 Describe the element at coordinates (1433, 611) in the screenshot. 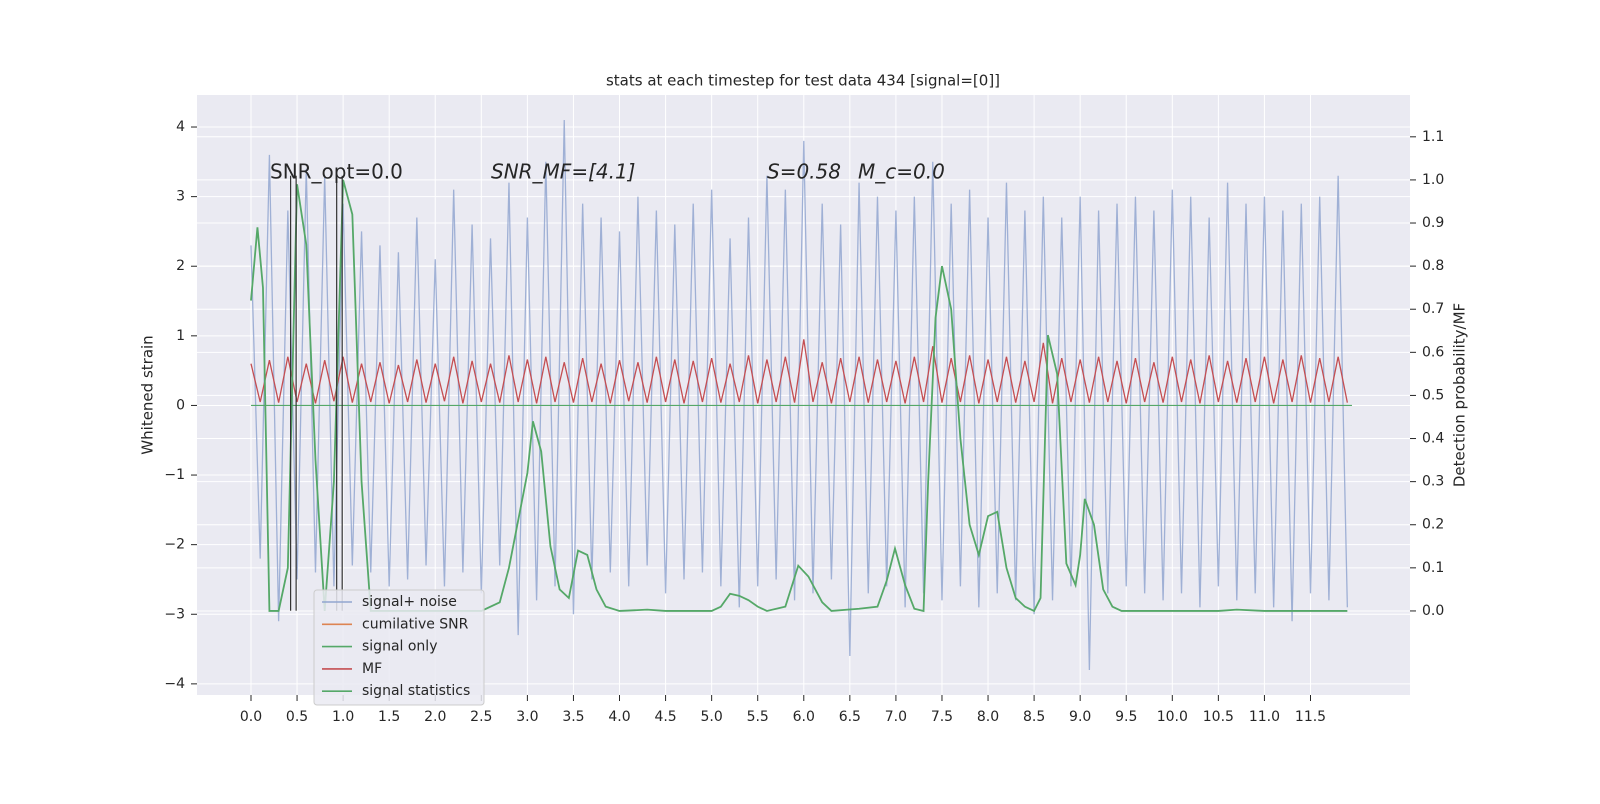

I see `y2-tick-label: 0.0` at that location.